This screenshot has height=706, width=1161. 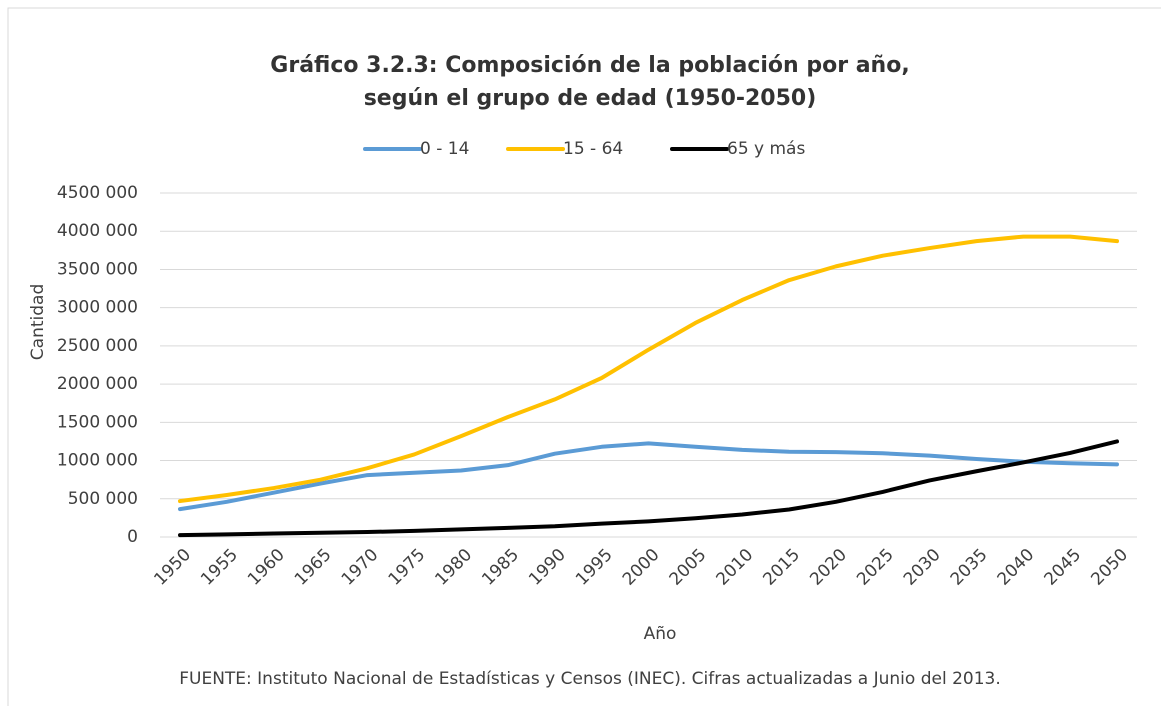 I want to click on legend-label: 0 - 14, so click(x=444, y=149).